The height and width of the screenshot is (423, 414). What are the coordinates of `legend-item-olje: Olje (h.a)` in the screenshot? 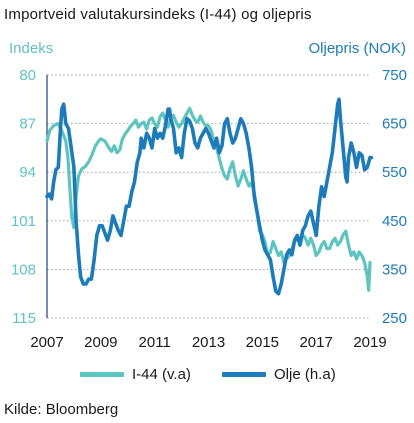 It's located at (279, 374).